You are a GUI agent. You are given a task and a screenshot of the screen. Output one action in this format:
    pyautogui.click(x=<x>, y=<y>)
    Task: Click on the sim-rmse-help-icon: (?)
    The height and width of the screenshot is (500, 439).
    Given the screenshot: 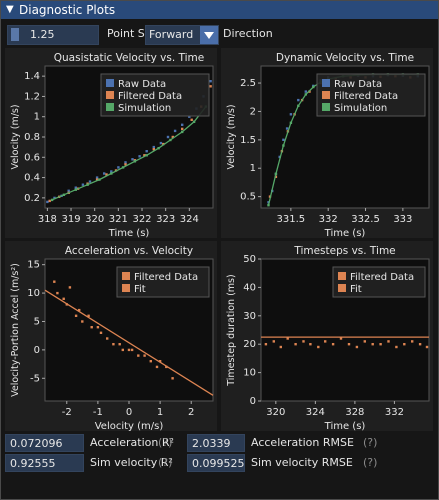 What is the action you would take?
    pyautogui.click(x=370, y=462)
    